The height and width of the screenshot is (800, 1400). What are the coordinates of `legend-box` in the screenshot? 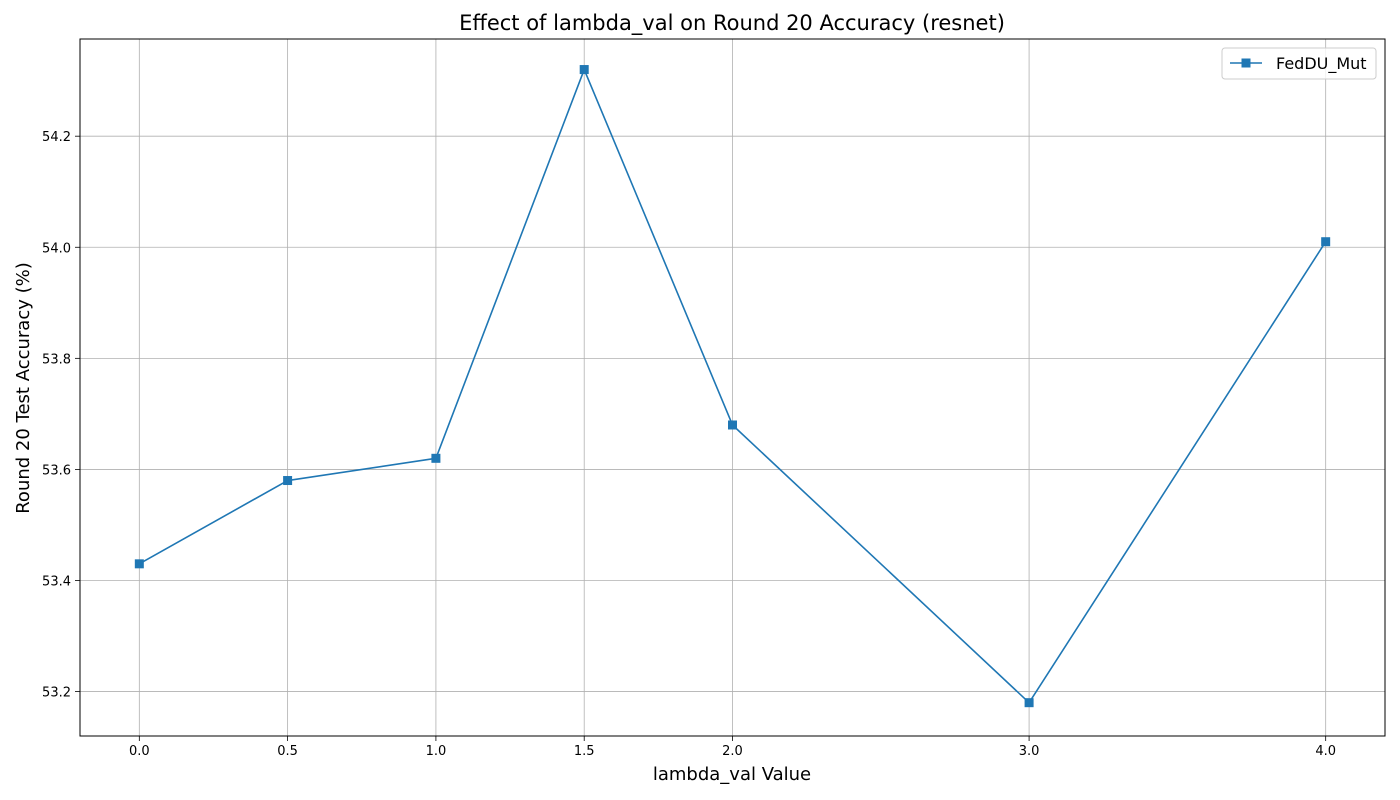 It's located at (1299, 63).